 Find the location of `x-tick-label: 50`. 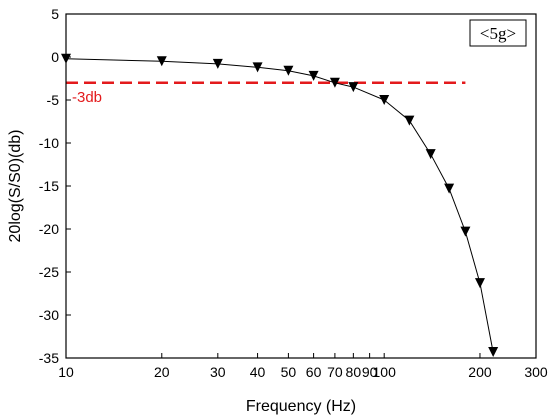

x-tick-label: 50 is located at coordinates (289, 372).